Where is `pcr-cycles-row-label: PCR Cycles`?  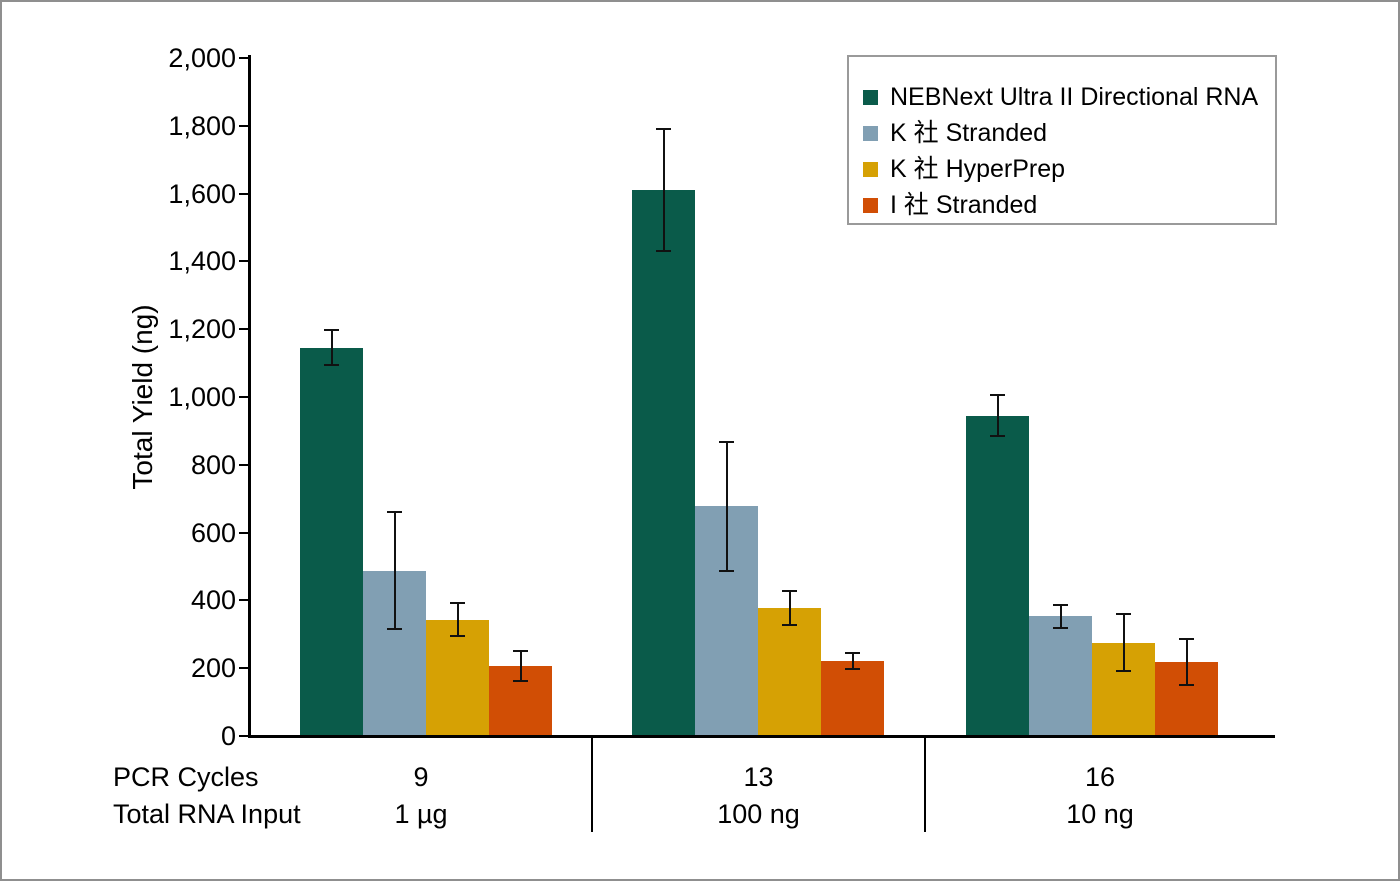
pcr-cycles-row-label: PCR Cycles is located at coordinates (186, 777).